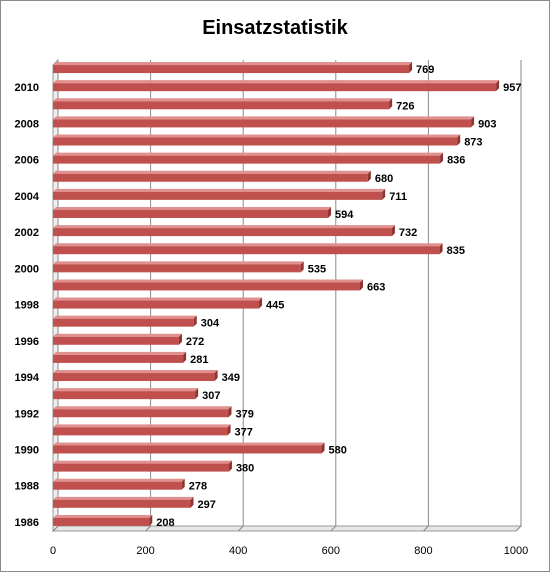 This screenshot has height=572, width=550. I want to click on bar-1991, so click(142, 430).